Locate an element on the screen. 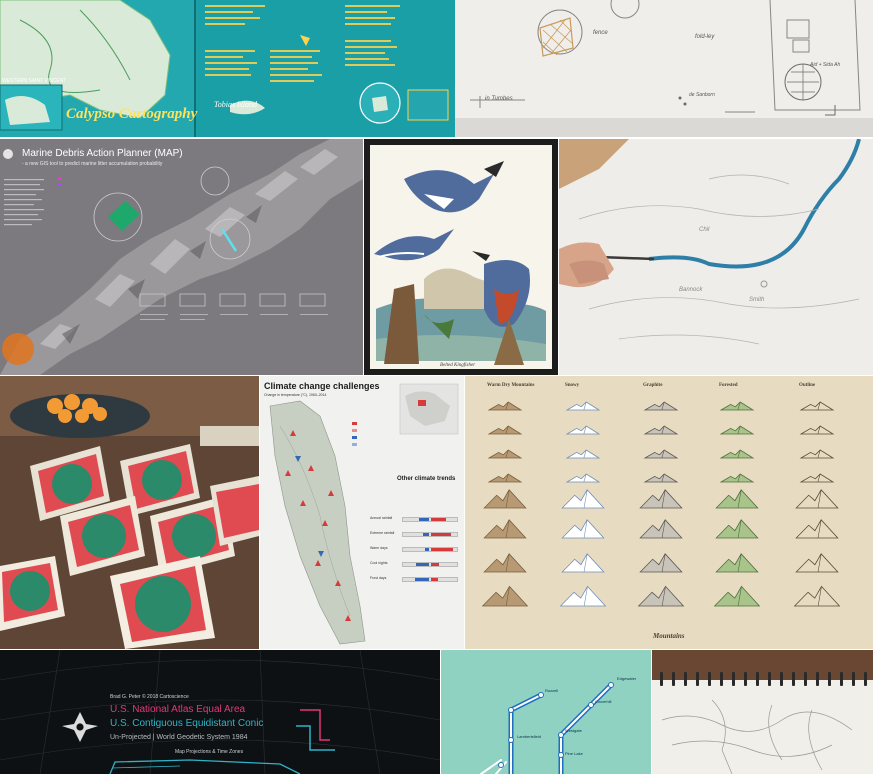 This screenshot has width=873, height=774. river-painting-photo is located at coordinates (716, 257).